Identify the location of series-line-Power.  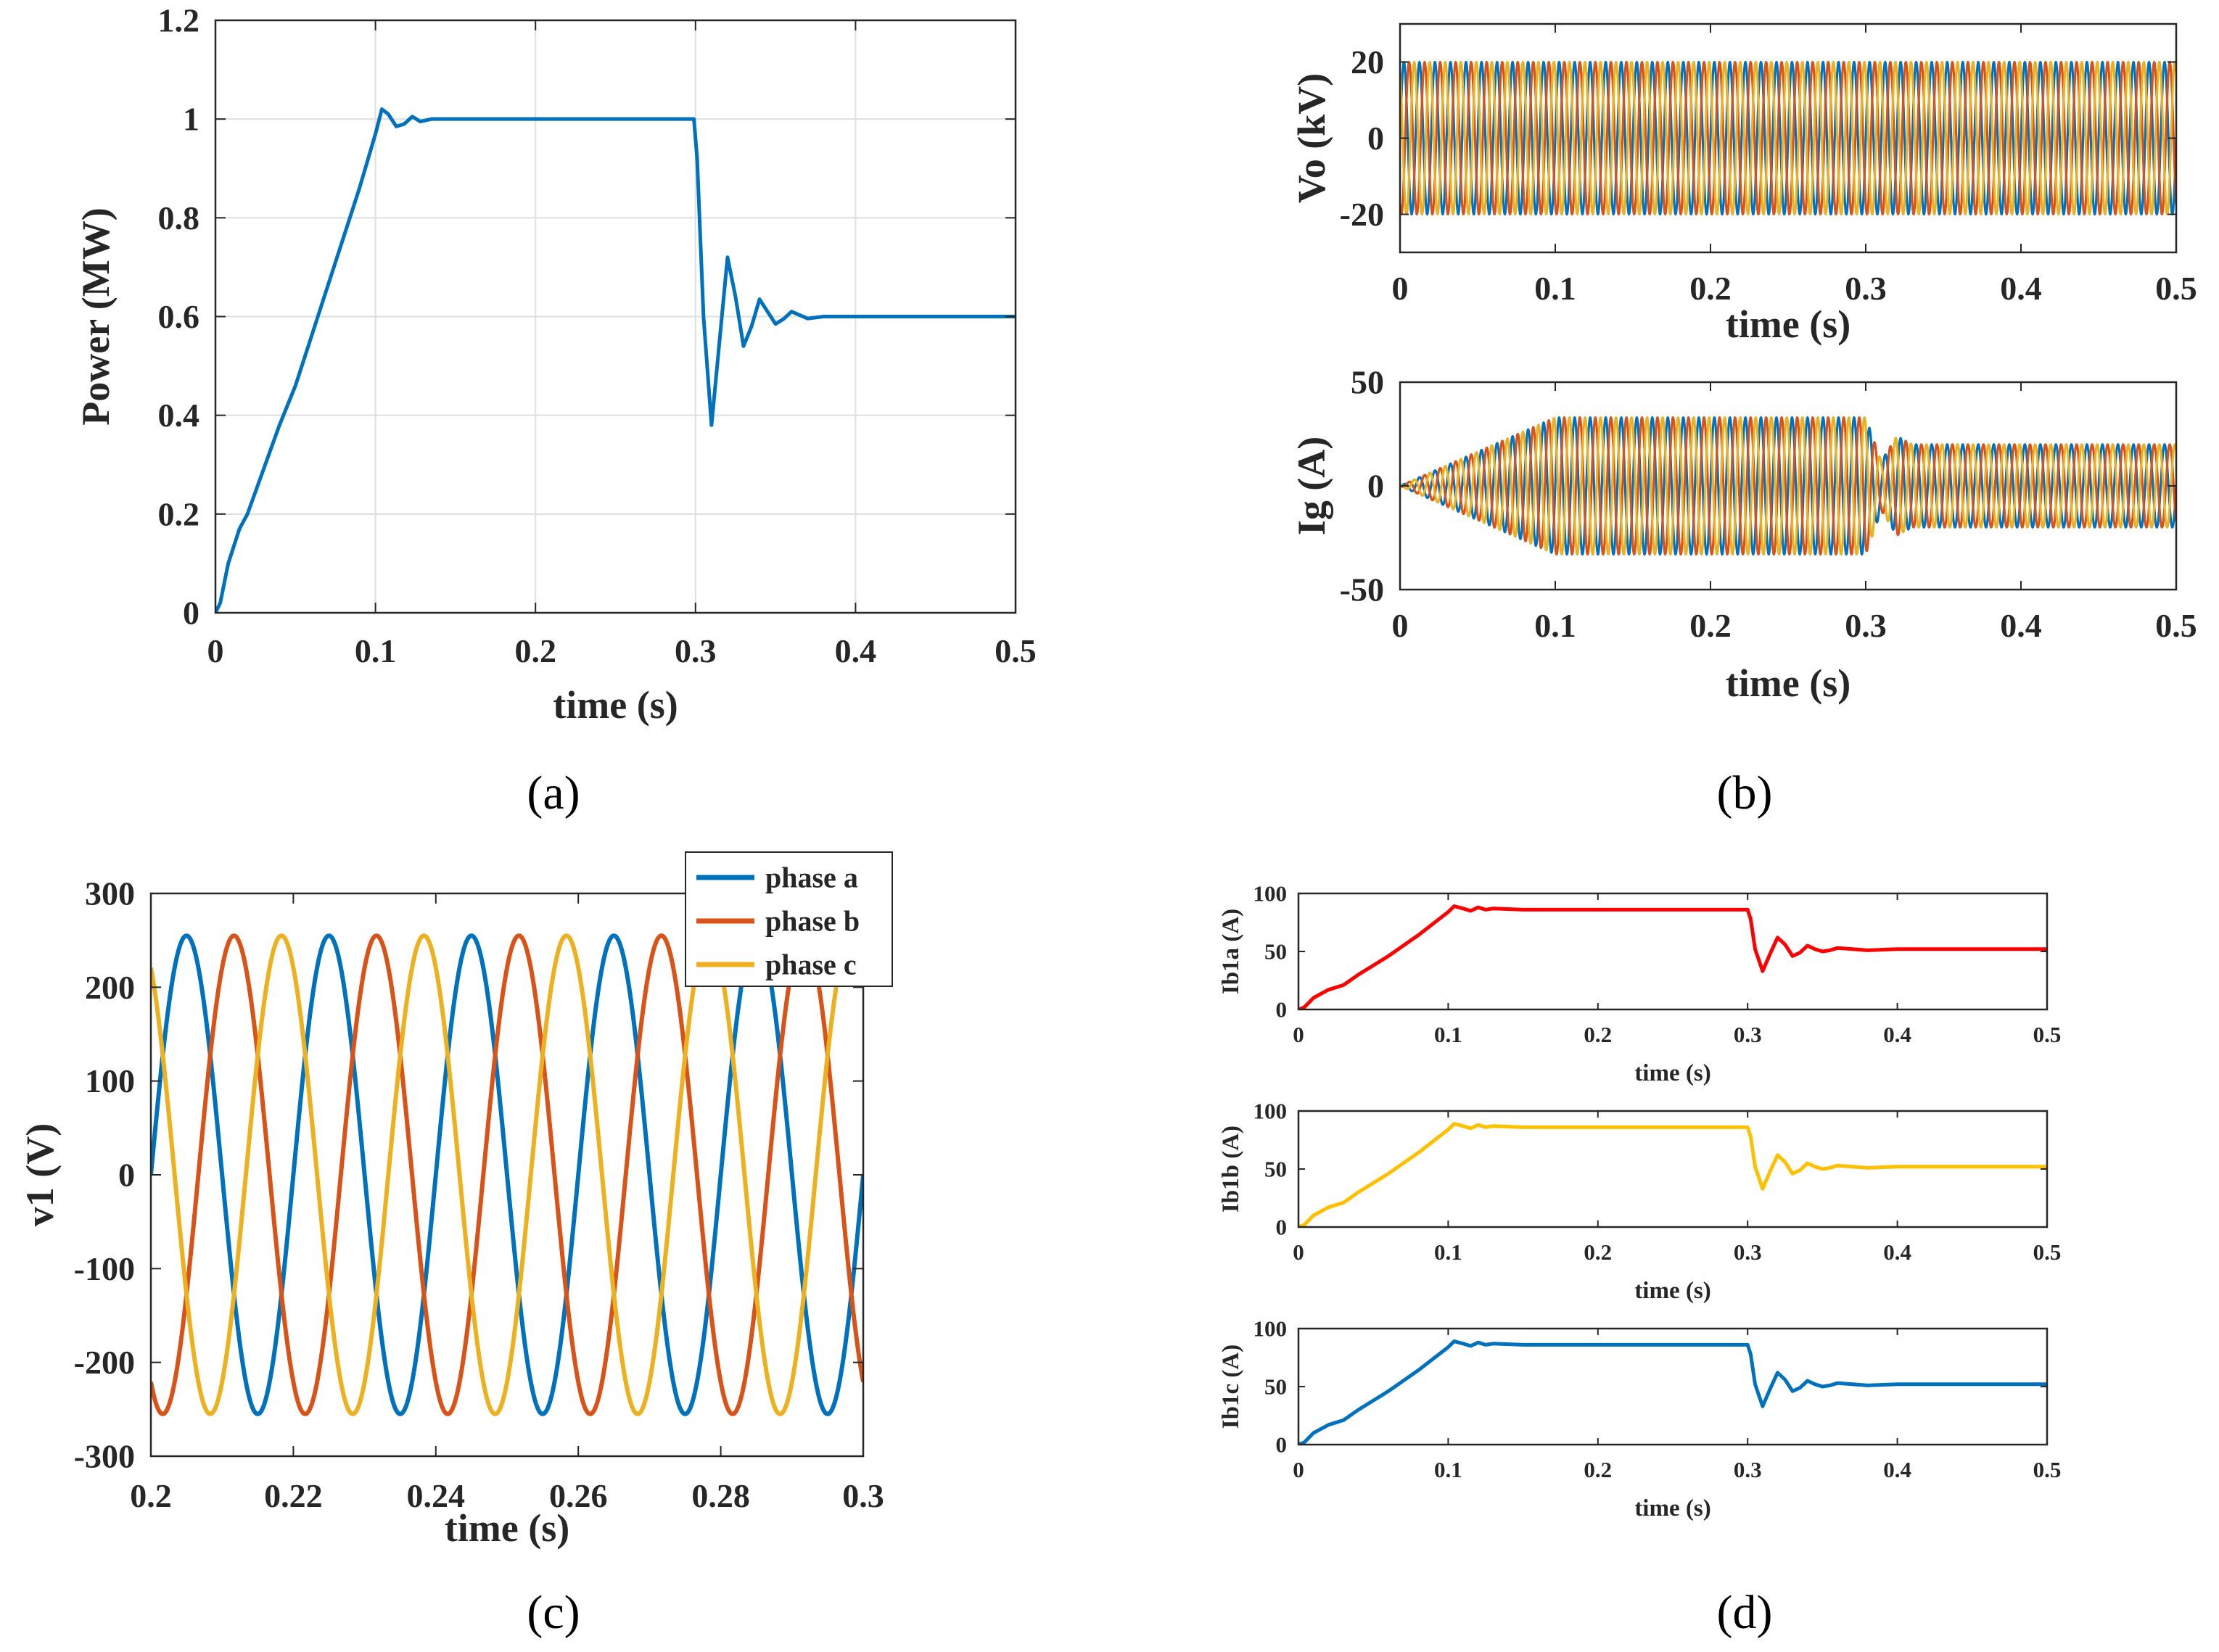
(616, 360).